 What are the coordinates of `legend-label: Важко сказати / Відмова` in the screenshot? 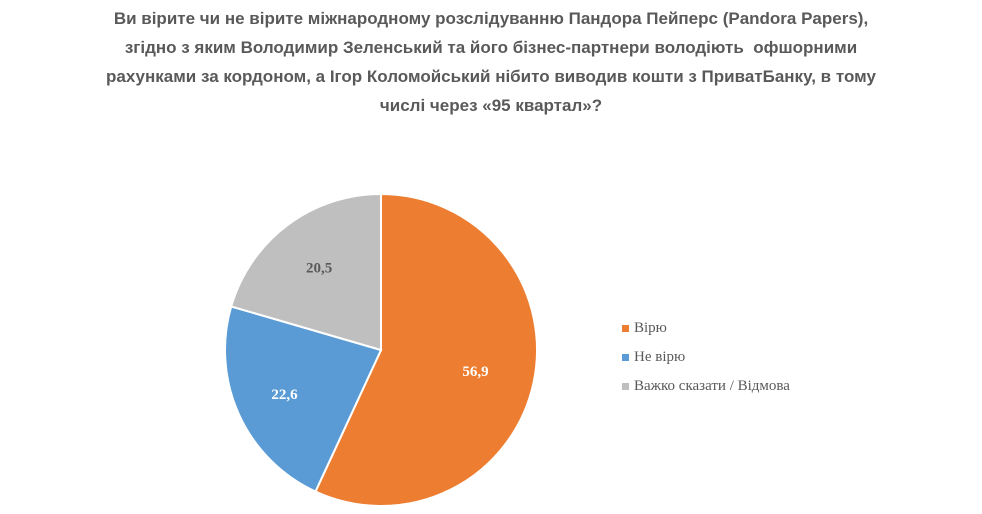 It's located at (712, 386).